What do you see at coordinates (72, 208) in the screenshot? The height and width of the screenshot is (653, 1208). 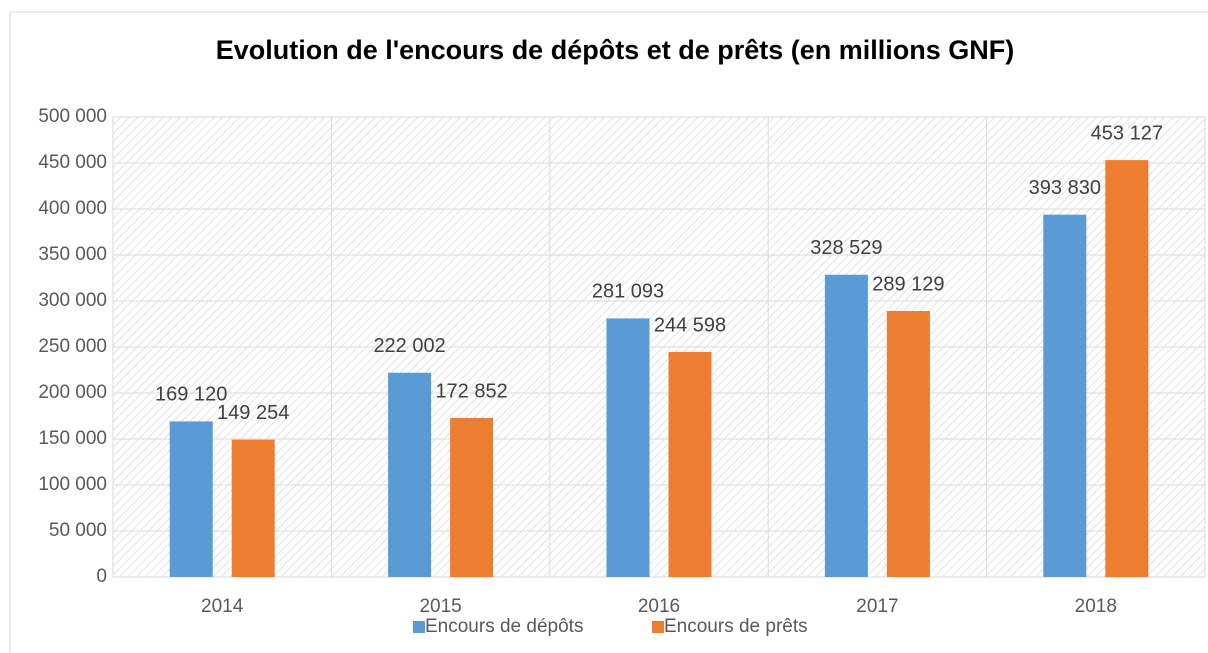 I see `y-tick-label: 400 000` at bounding box center [72, 208].